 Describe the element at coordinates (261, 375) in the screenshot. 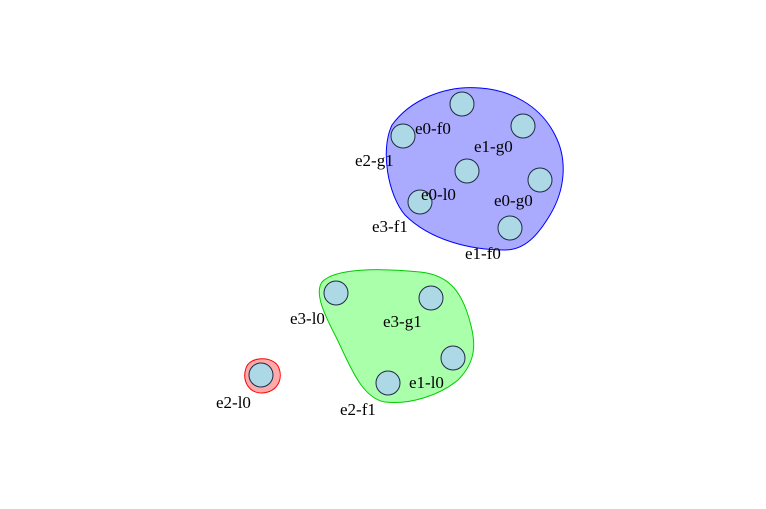

I see `node-e2-l0` at that location.